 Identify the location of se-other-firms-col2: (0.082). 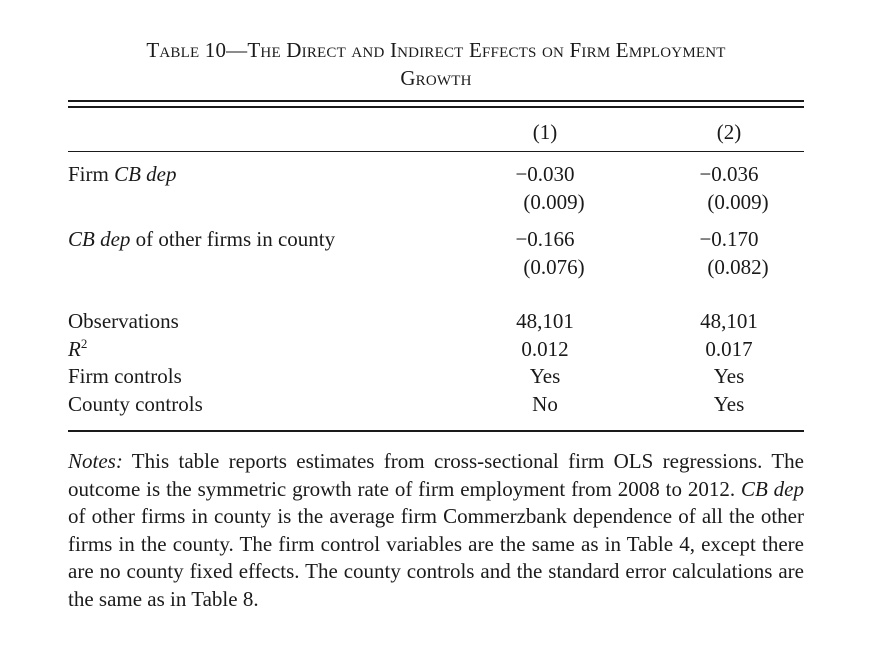
(729, 267).